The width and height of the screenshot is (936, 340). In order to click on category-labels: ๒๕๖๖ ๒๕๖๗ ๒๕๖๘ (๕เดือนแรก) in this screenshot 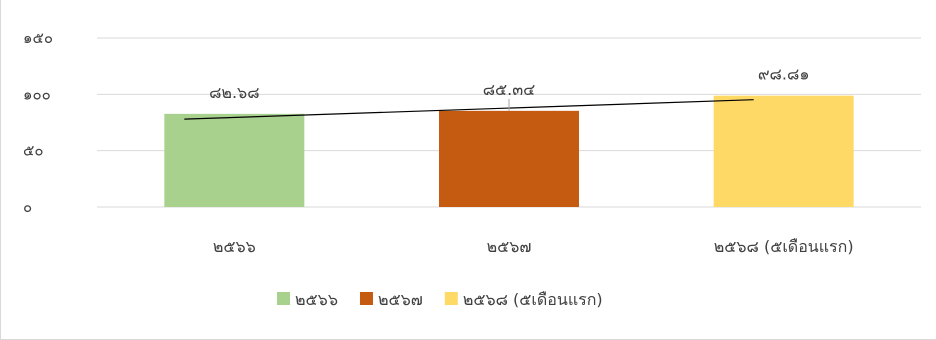, I will do `click(533, 246)`.